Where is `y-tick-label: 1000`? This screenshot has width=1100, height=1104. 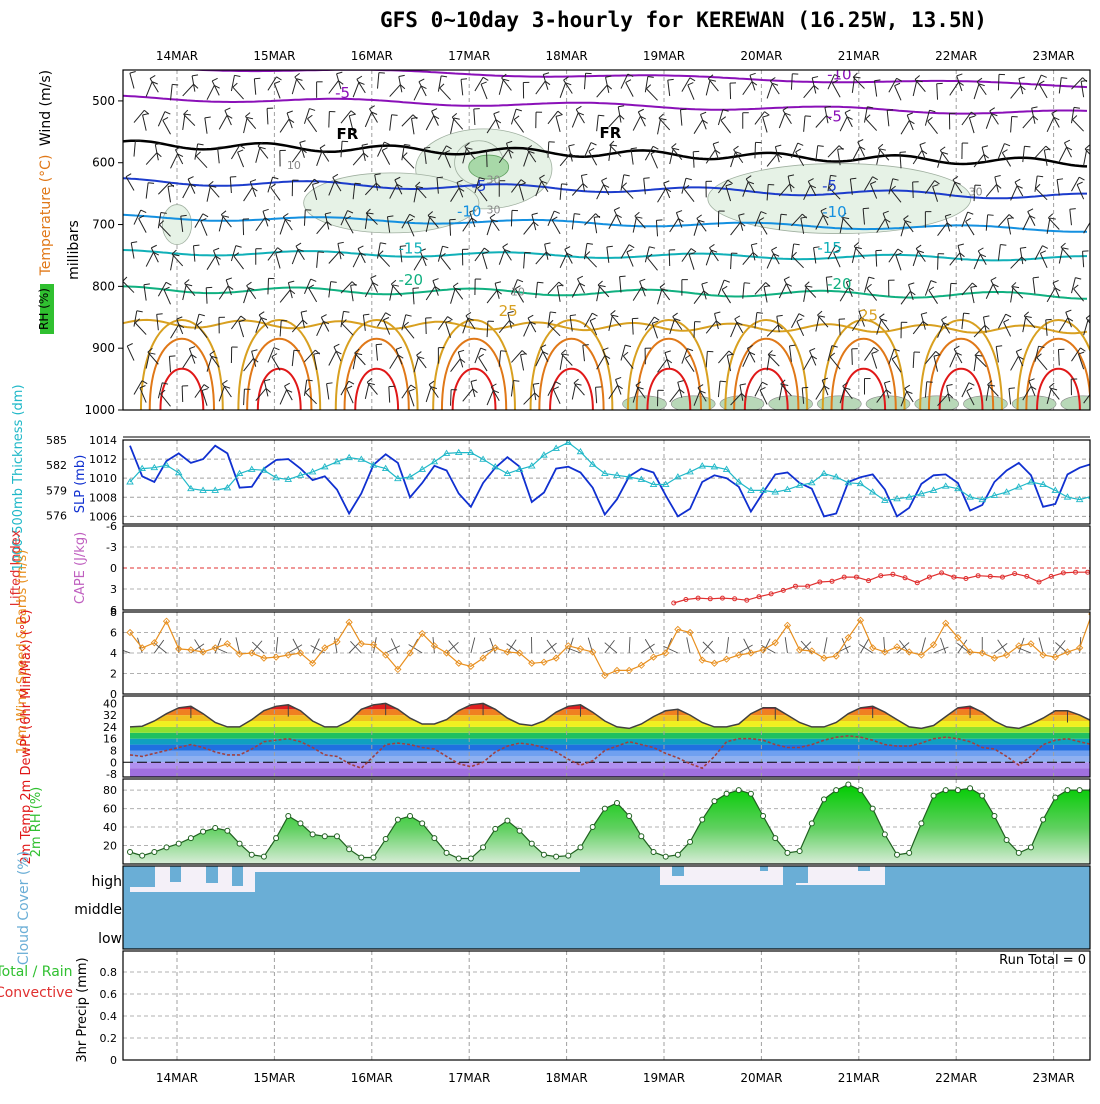 y-tick-label: 1000 is located at coordinates (99, 410).